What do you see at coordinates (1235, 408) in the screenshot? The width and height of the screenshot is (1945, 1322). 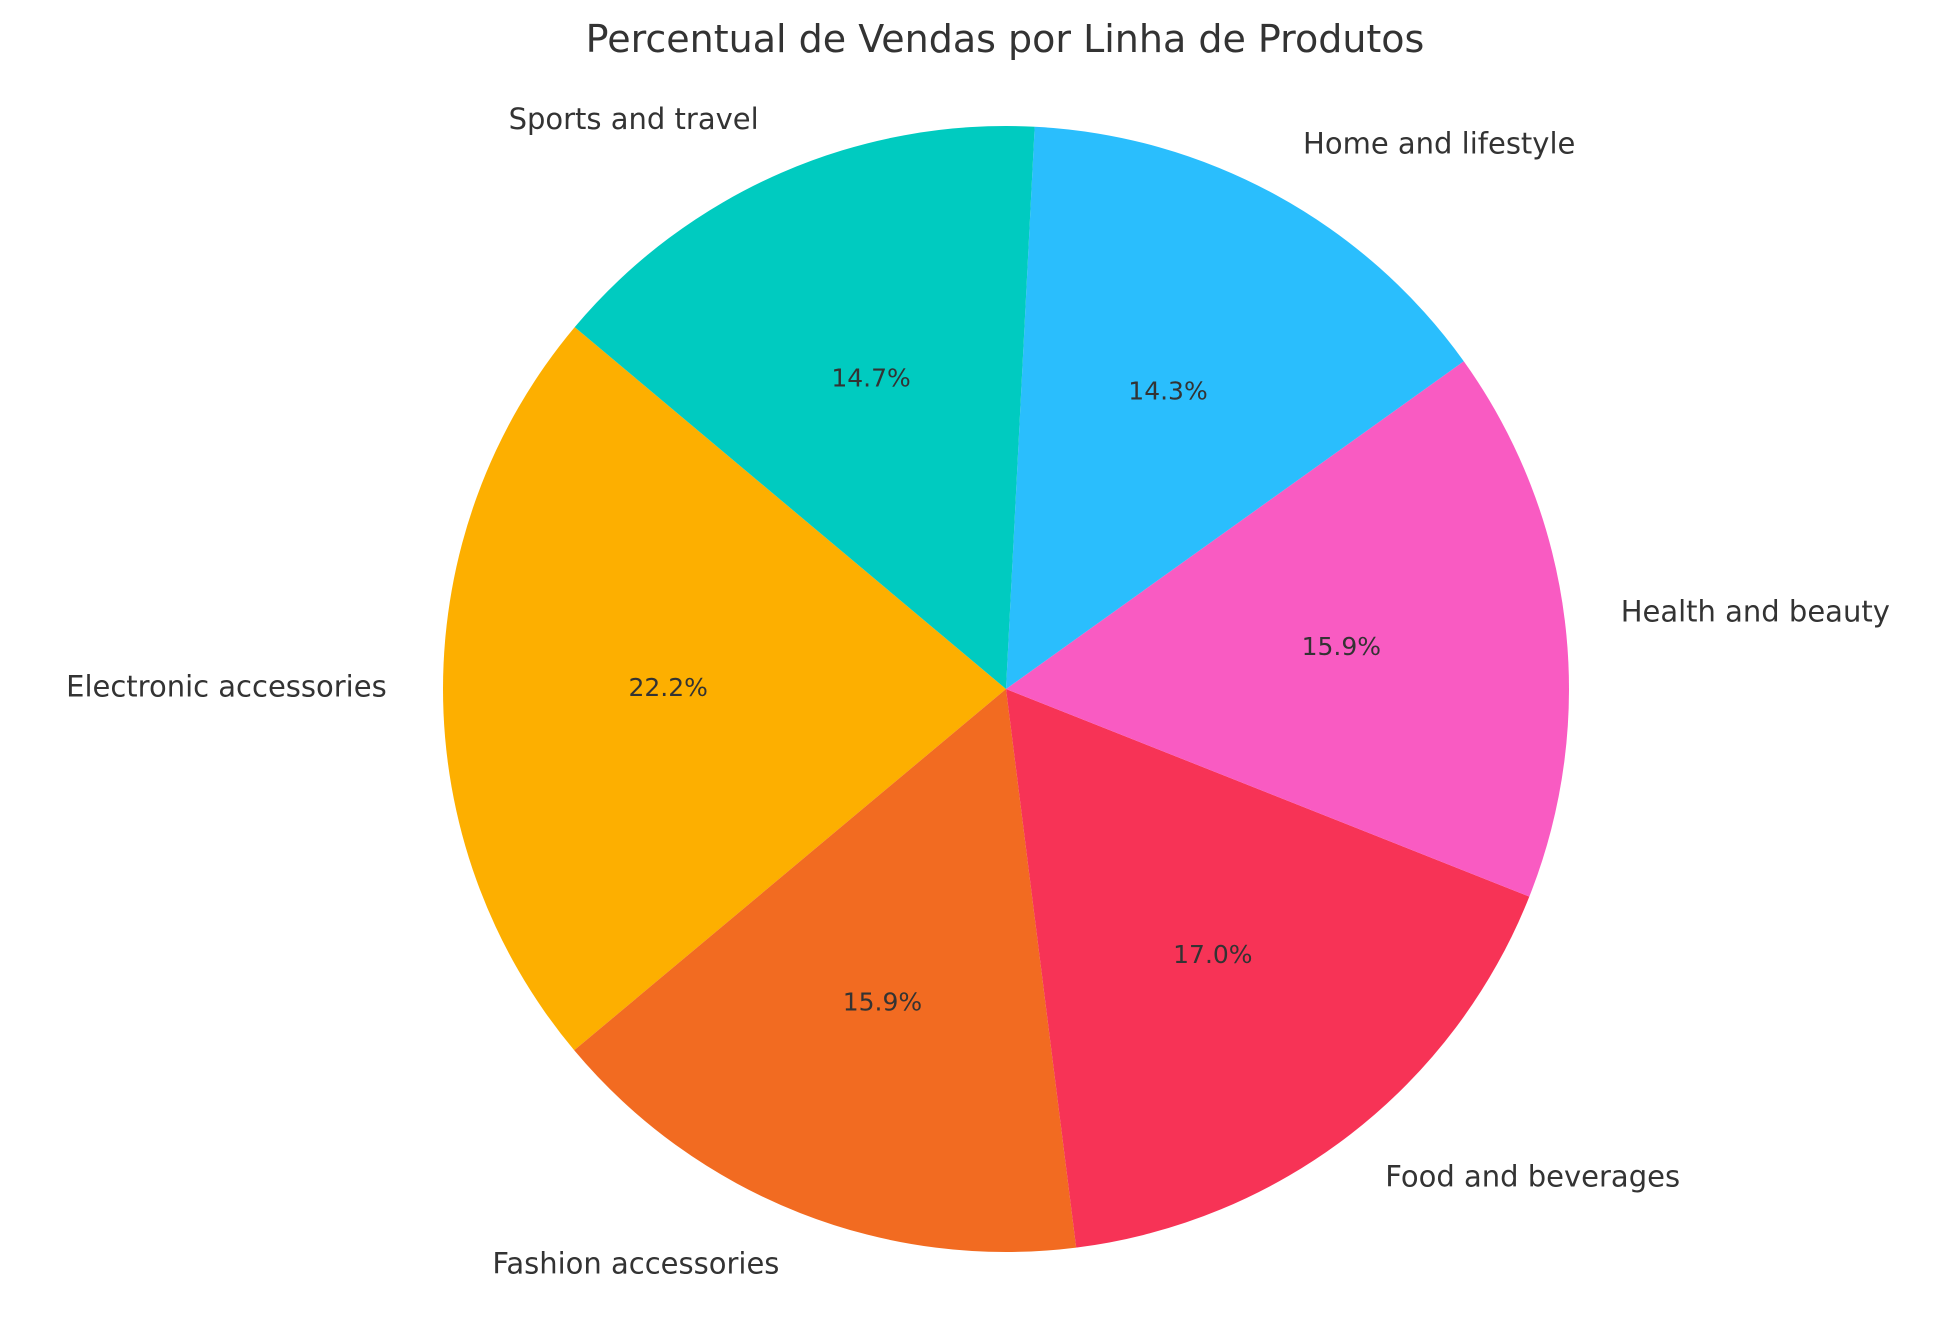 I see `pie-slice-home-and-lifestyle` at bounding box center [1235, 408].